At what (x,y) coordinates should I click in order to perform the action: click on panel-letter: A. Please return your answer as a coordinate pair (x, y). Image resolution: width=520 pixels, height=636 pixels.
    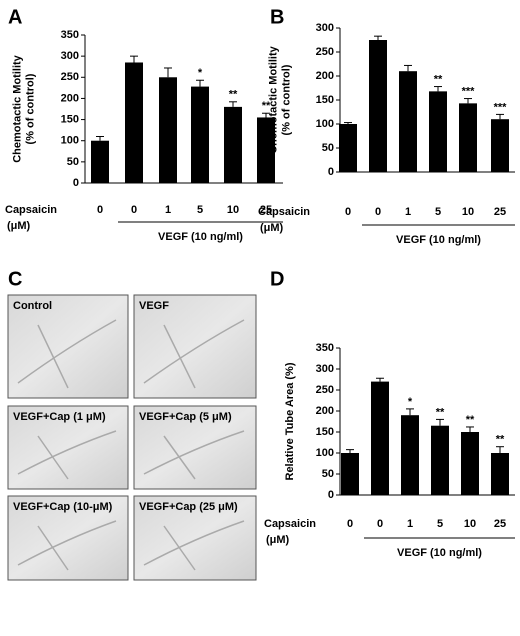
    Looking at the image, I should click on (15, 17).